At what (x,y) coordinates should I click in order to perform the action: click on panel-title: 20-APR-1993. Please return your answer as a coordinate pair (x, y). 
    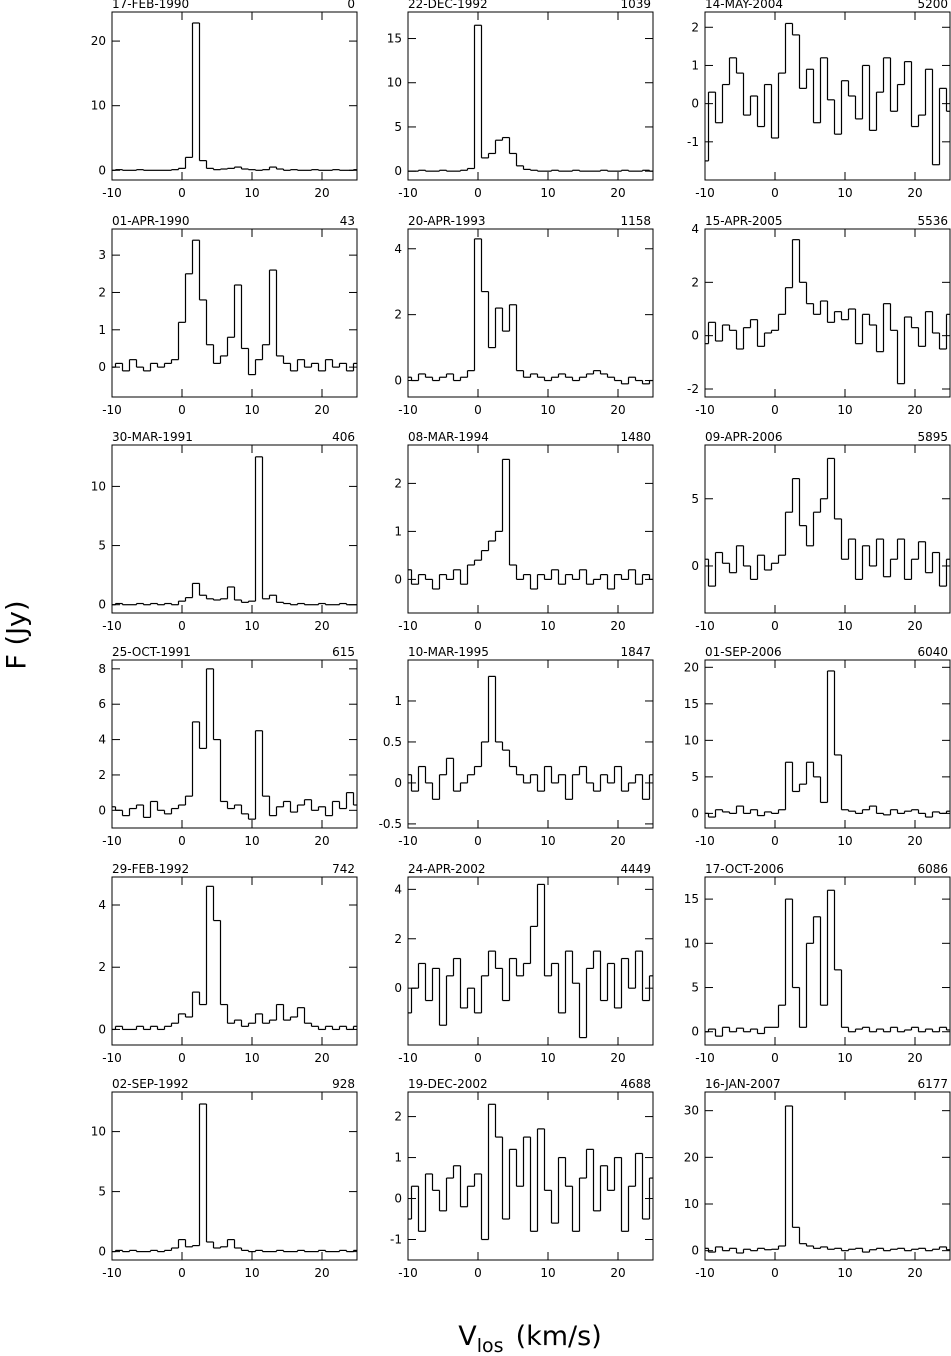
    Looking at the image, I should click on (447, 221).